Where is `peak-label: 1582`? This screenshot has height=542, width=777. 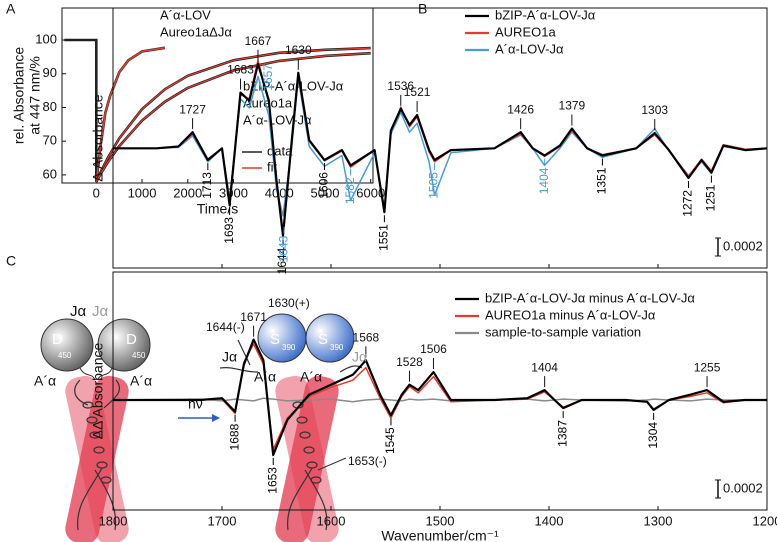 peak-label: 1582 is located at coordinates (350, 190).